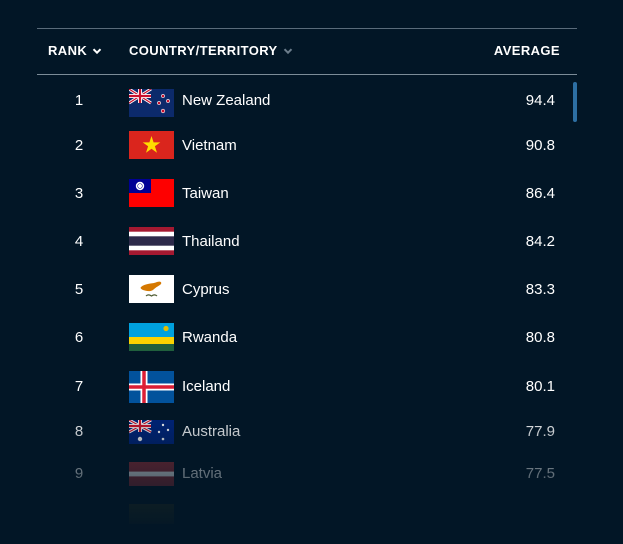 This screenshot has height=544, width=623. What do you see at coordinates (307, 74) in the screenshot?
I see `header-divider` at bounding box center [307, 74].